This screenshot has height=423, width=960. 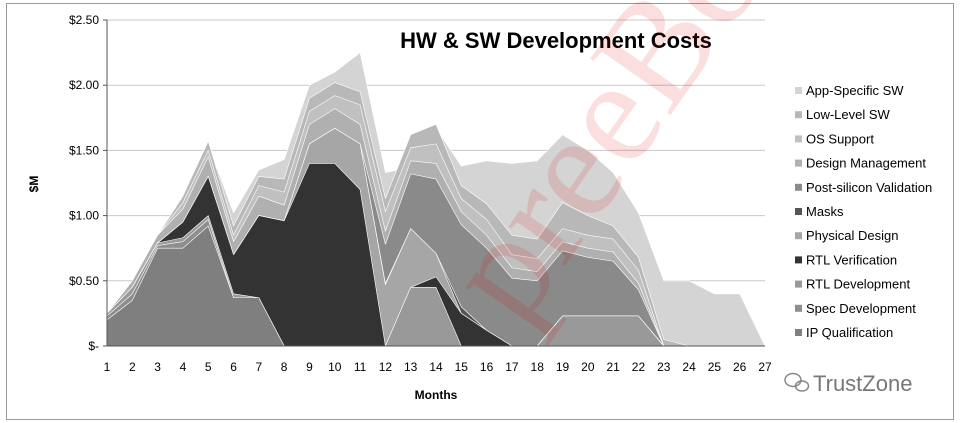 I want to click on x-tick-label: 17, so click(x=512, y=367).